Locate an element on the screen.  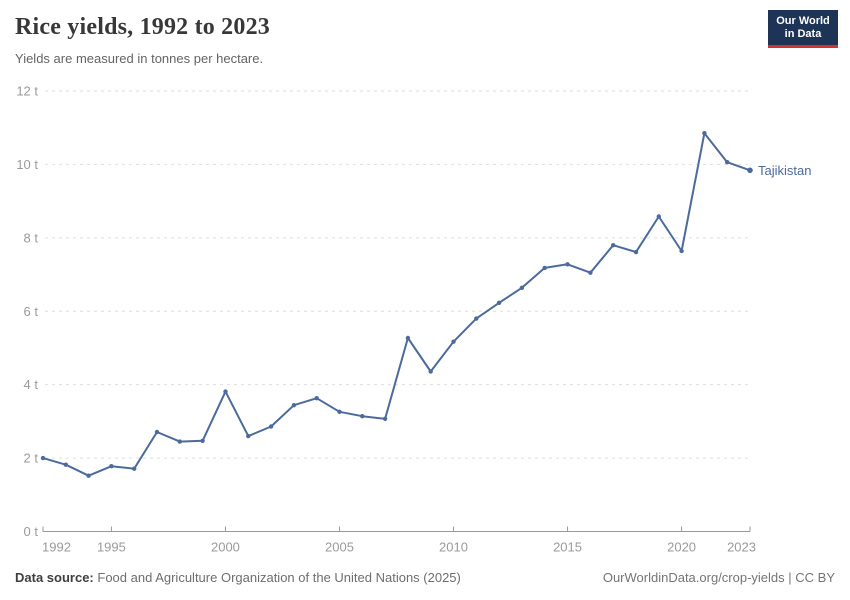
x-tick-label: 2005 is located at coordinates (339, 547).